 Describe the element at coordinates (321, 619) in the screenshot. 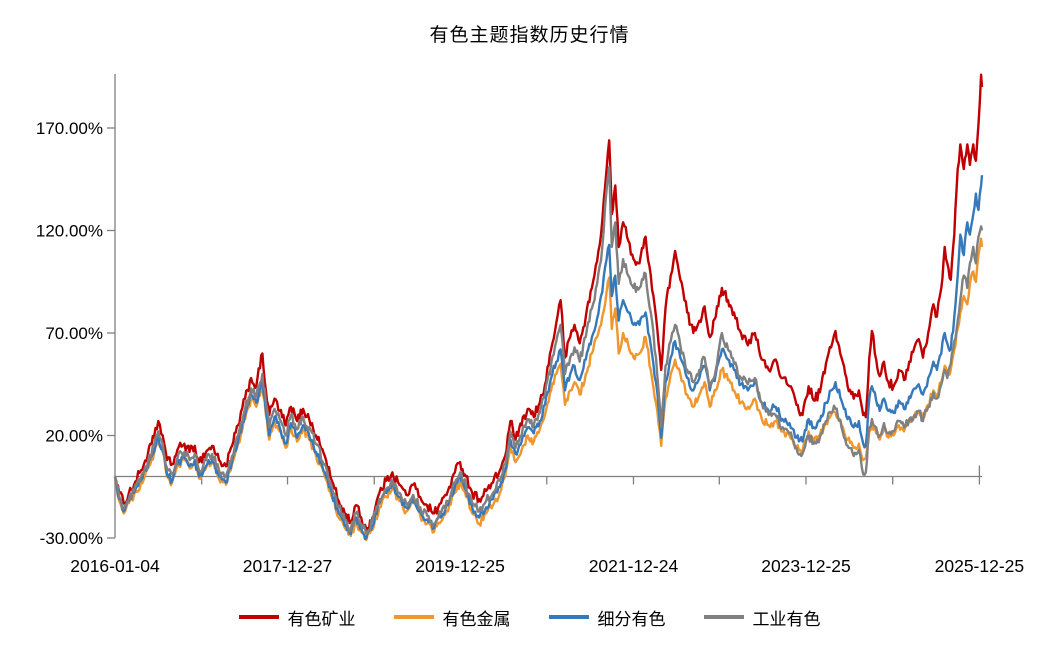

I see `legend-label: 有色矿业` at that location.